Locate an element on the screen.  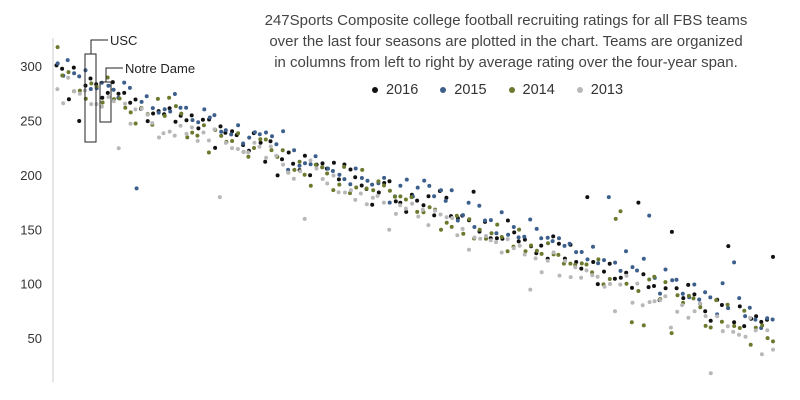
legend-dot-2016 is located at coordinates (375, 90).